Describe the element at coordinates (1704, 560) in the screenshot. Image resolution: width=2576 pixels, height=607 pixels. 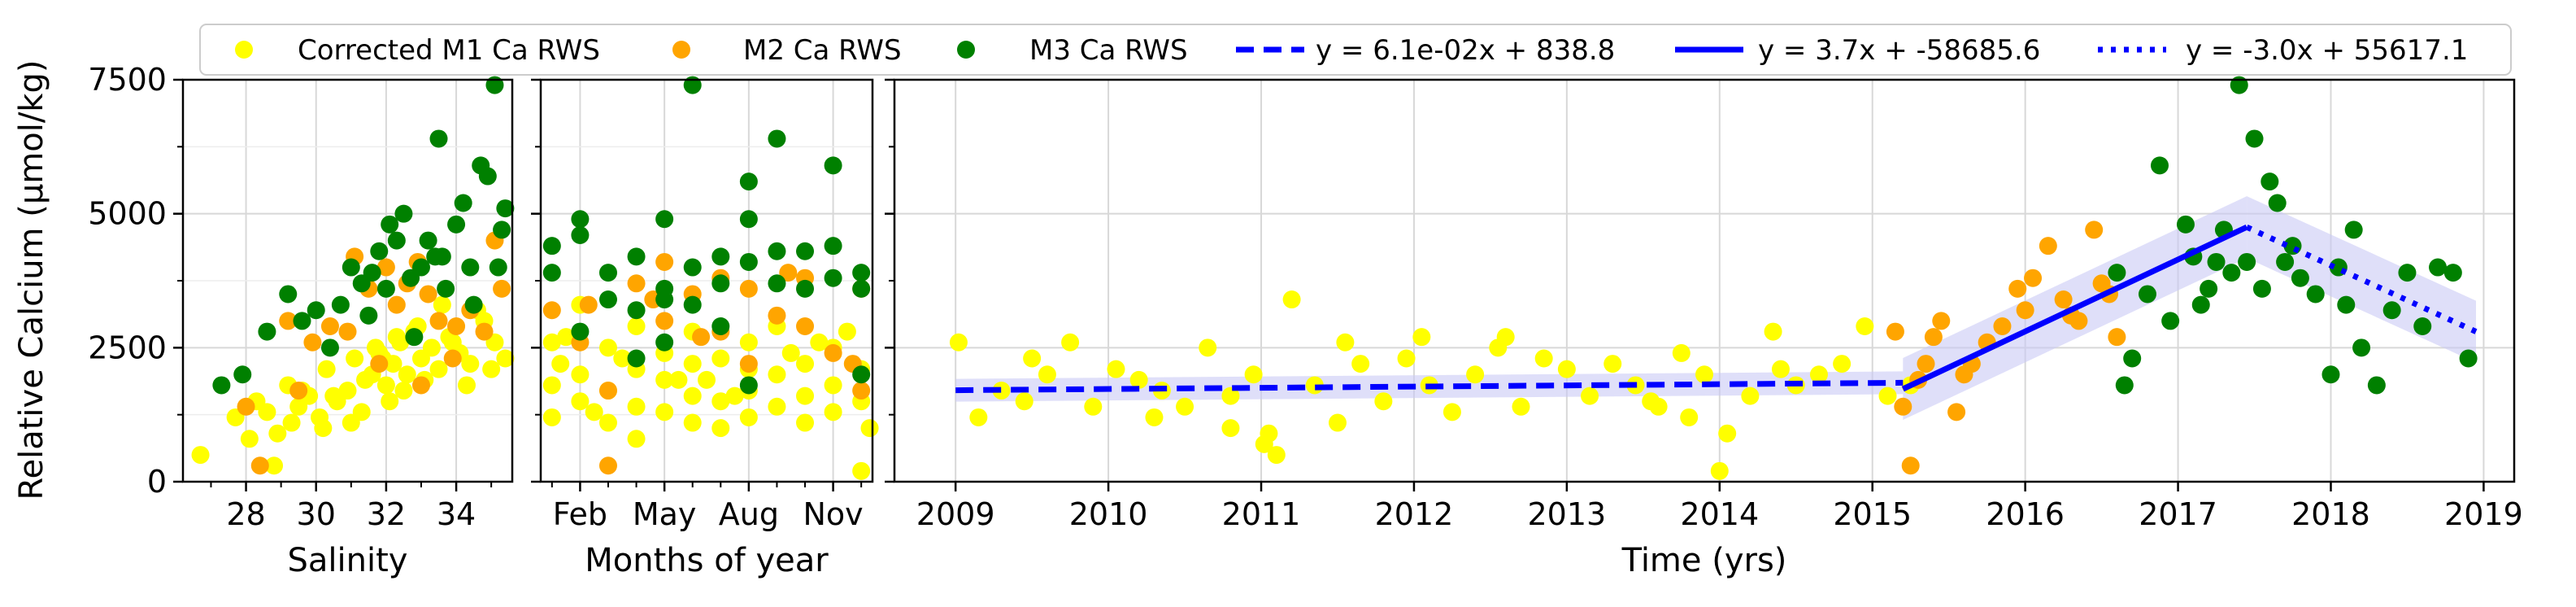
I see `x-axis-label: Time (yrs)` at that location.